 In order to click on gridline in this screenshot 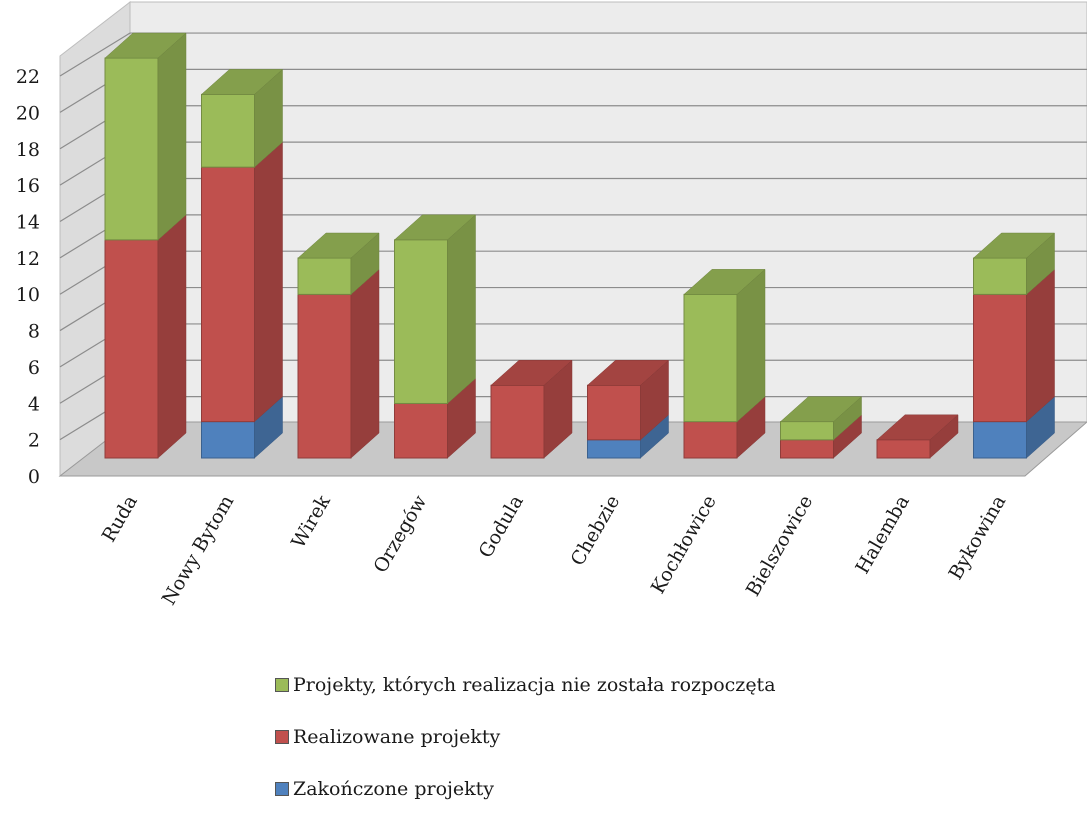, I will do `click(573, 54)`.